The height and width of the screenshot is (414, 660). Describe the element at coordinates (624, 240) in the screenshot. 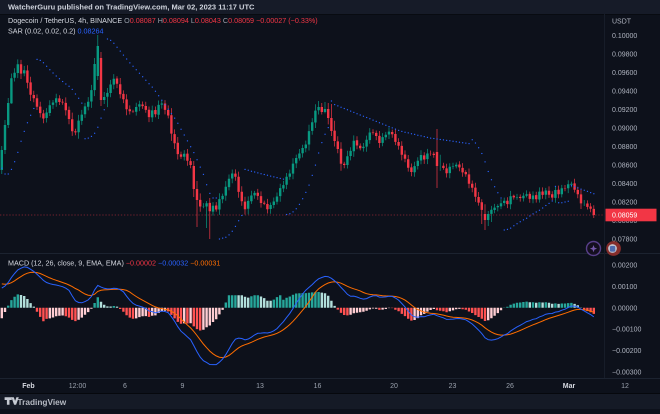

I see `svg-text: 0.07800` at that location.